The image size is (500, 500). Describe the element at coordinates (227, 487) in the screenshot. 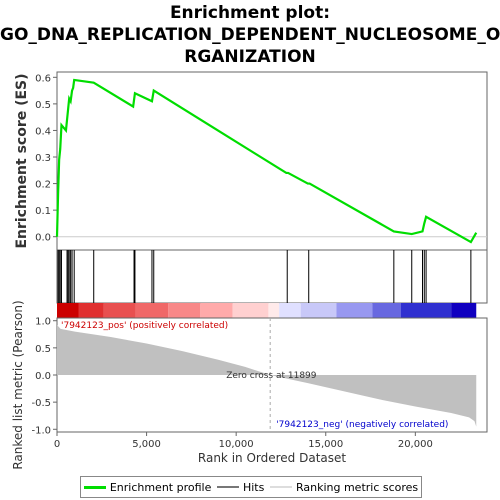

I see `legend-swatch-hits` at that location.